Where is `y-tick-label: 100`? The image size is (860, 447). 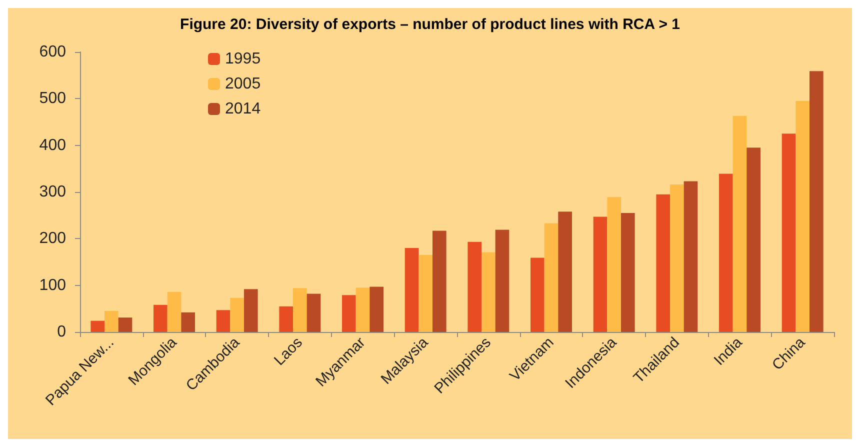
y-tick-label: 100 is located at coordinates (52, 285).